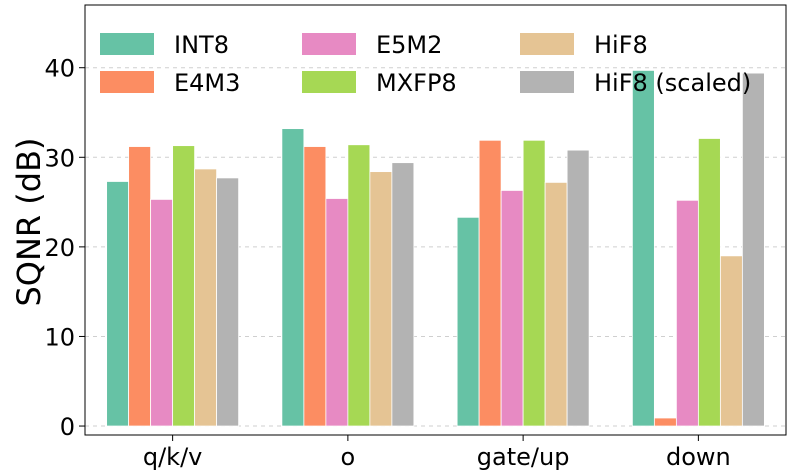  I want to click on y-tick-label: 0, so click(67, 427).